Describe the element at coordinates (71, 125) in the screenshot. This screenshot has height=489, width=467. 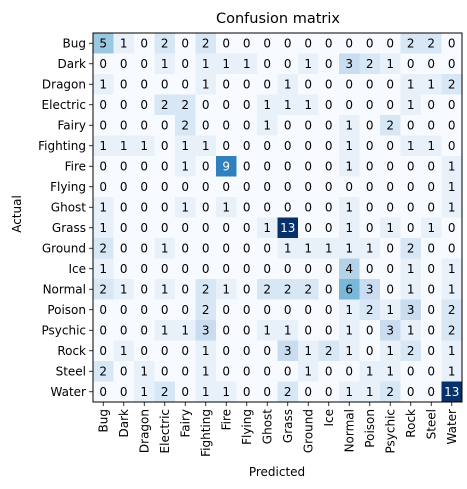
I see `y-tick-label: Fairy` at that location.